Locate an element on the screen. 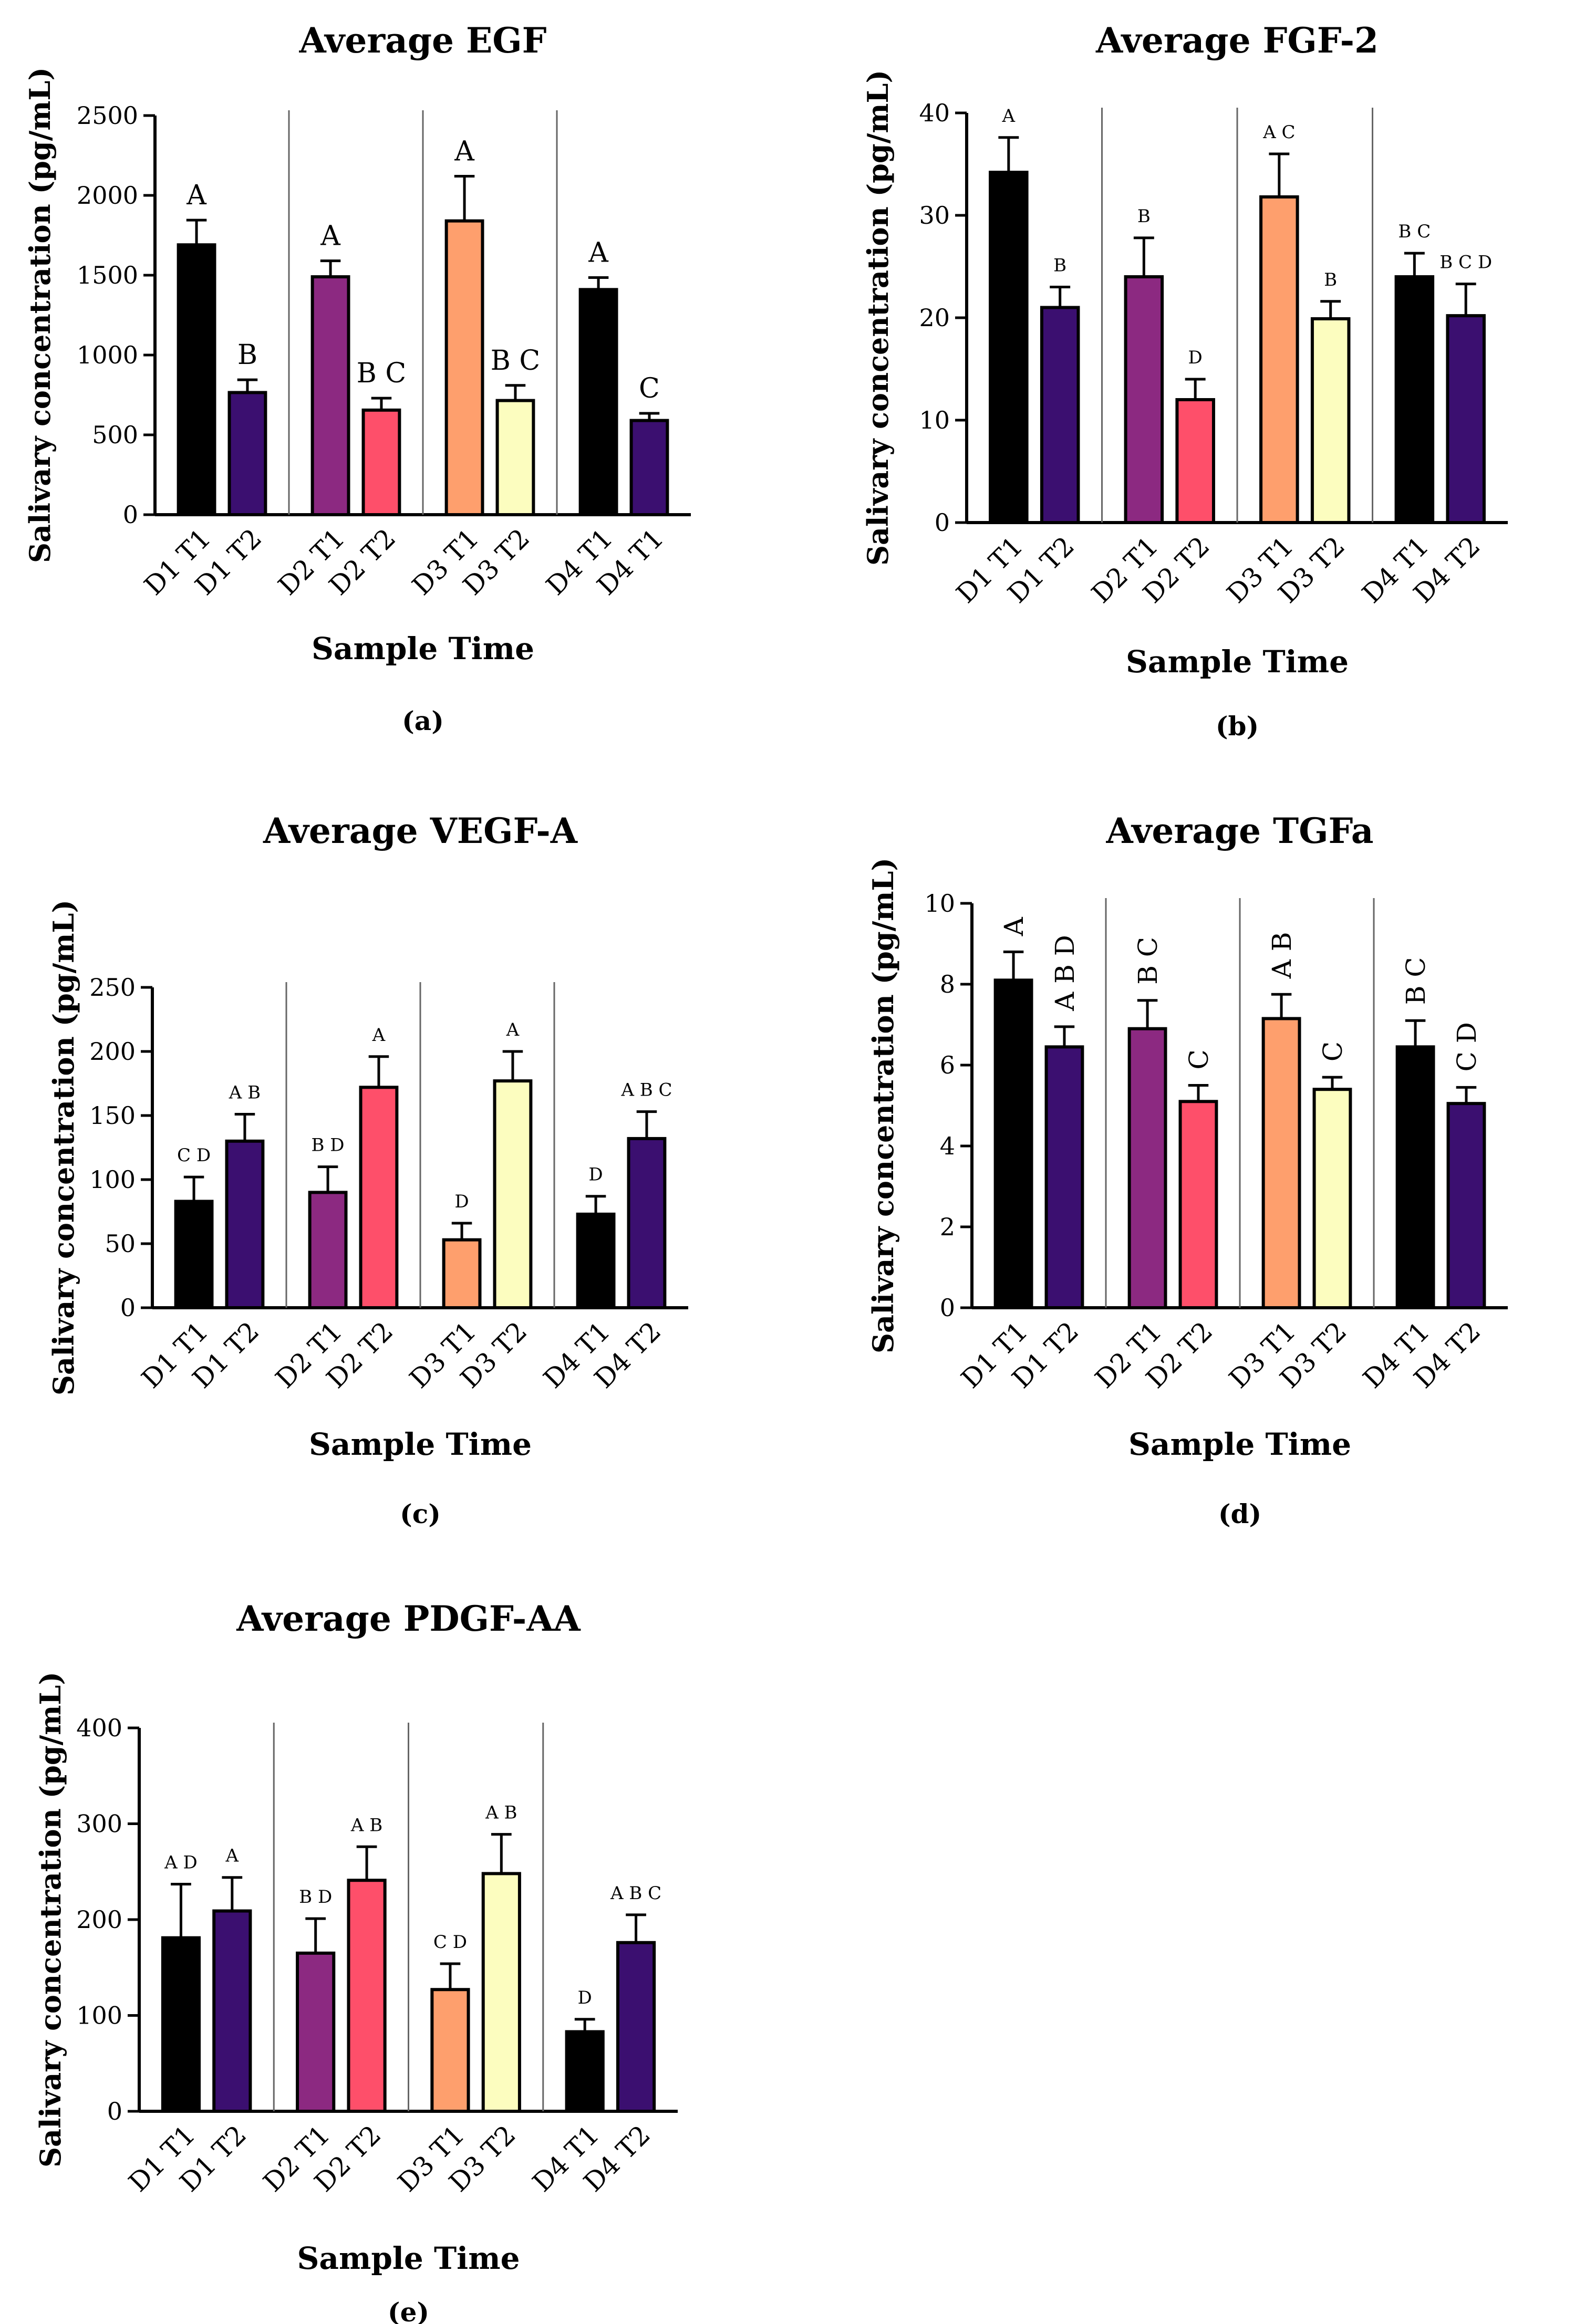 This screenshot has width=1595, height=2324. y-tick-label: 8 is located at coordinates (948, 984).